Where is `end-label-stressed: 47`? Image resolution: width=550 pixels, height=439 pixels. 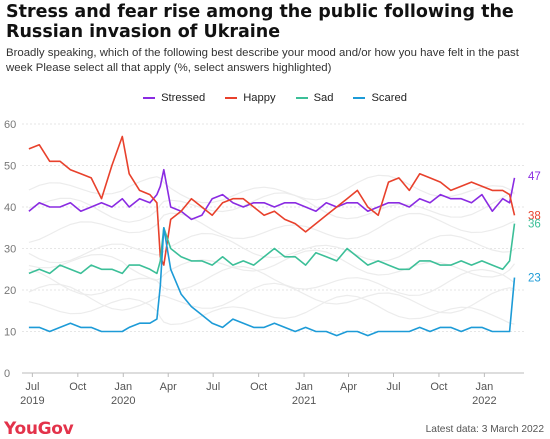 end-label-stressed: 47 is located at coordinates (534, 177).